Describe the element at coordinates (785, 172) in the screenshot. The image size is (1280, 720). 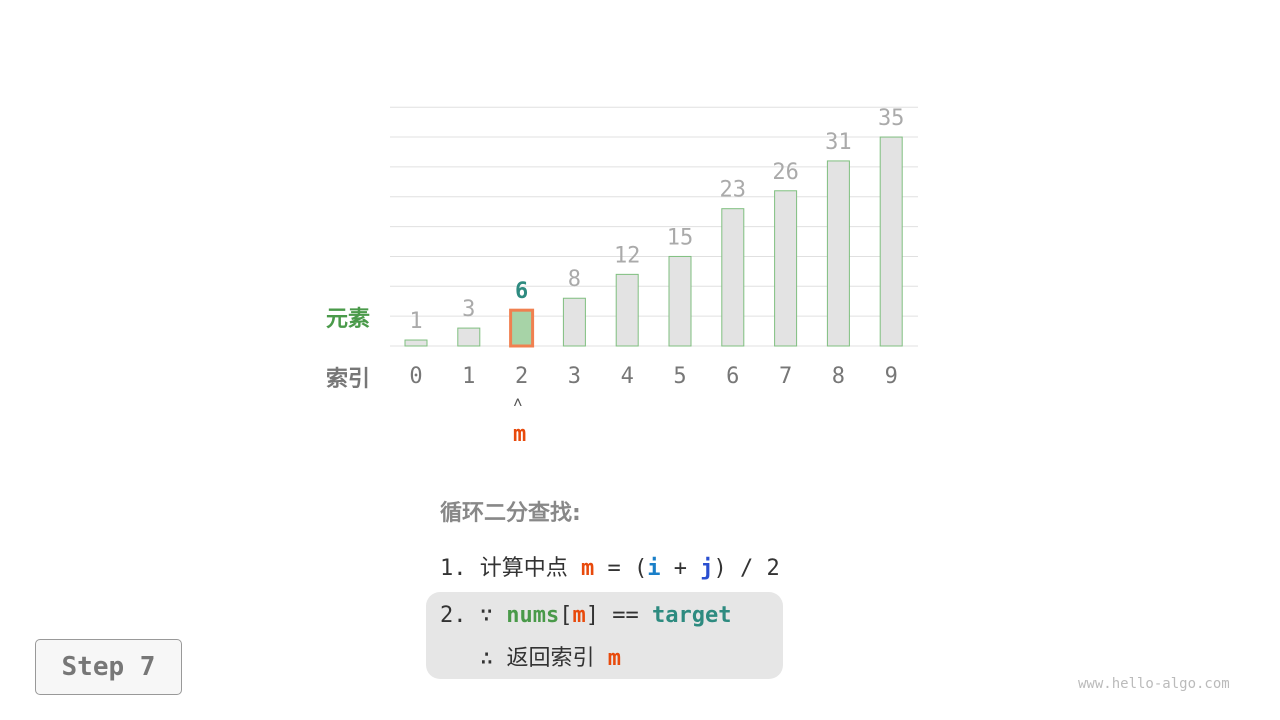
I see `value-label: 26` at that location.